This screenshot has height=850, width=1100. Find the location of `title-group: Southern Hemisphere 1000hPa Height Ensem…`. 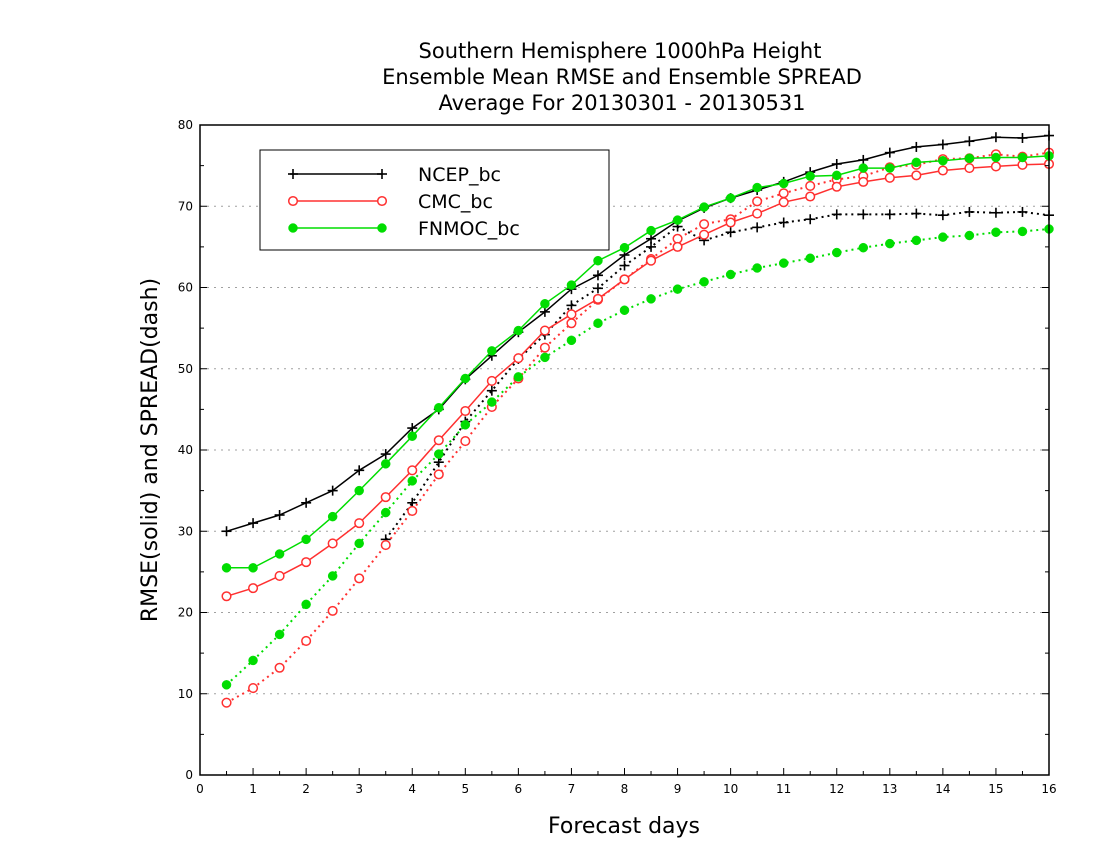

title-group: Southern Hemisphere 1000hPa Height Ensem… is located at coordinates (622, 77).